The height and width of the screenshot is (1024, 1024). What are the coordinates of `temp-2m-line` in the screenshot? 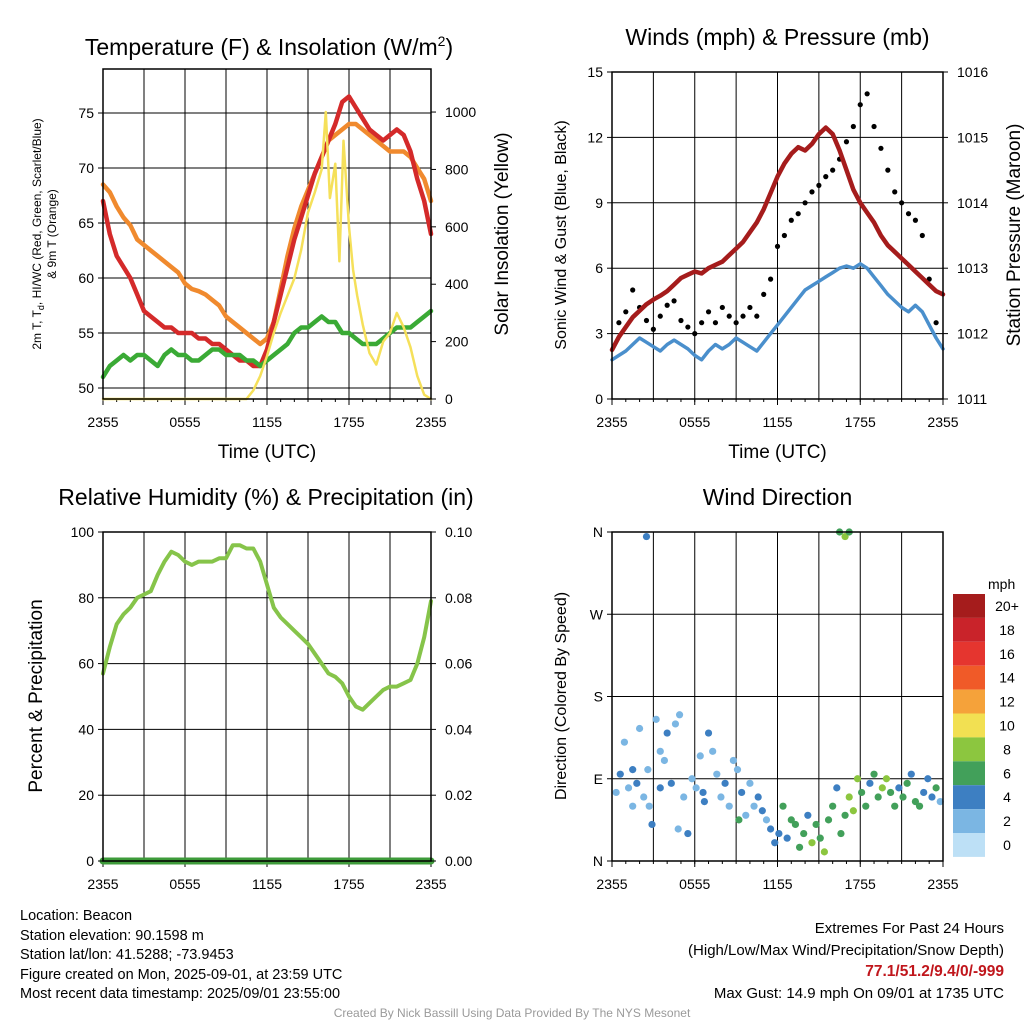 It's located at (267, 231).